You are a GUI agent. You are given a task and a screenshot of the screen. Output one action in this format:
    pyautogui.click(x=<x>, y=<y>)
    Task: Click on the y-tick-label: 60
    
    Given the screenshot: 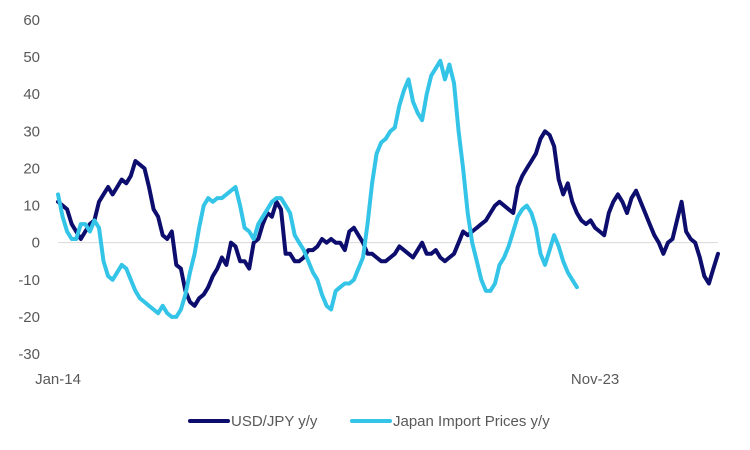 What is the action you would take?
    pyautogui.click(x=31, y=20)
    